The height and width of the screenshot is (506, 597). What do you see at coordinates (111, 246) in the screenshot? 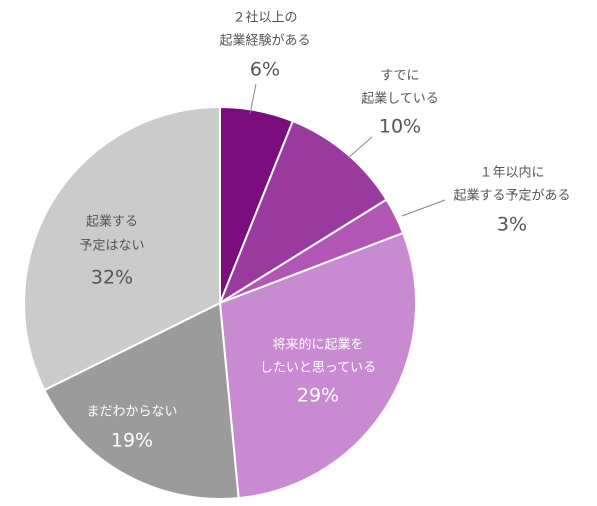
I see `slice-label: 予定はない` at bounding box center [111, 246].